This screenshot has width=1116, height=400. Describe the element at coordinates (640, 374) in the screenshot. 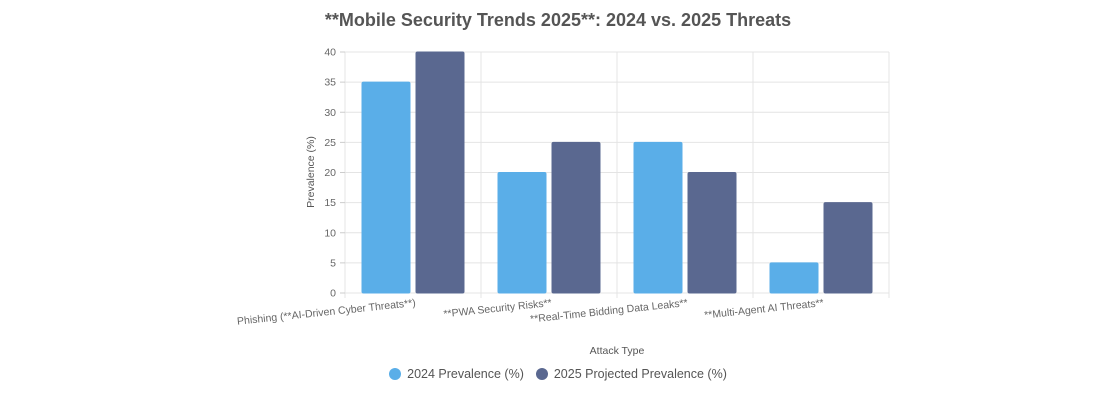

I see `legend-label-2025: 2025 Projected Prevalence (%)` at that location.